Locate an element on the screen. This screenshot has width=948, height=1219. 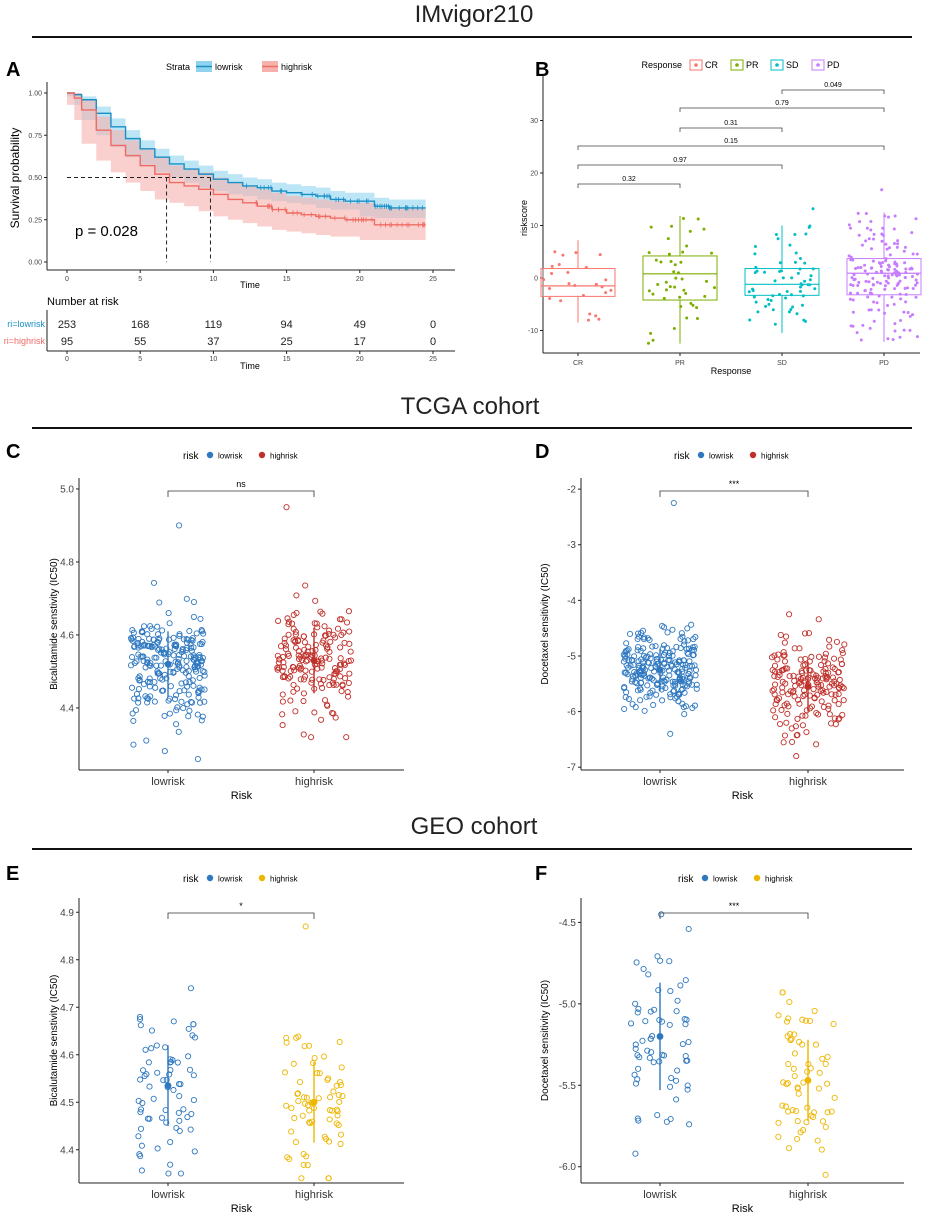
y-tick-label: -7 is located at coordinates (571, 768).